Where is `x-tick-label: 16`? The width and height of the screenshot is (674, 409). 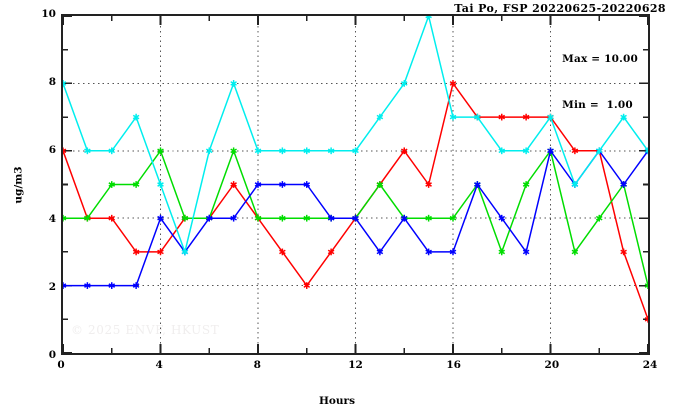
x-tick-label: 16 is located at coordinates (453, 365).